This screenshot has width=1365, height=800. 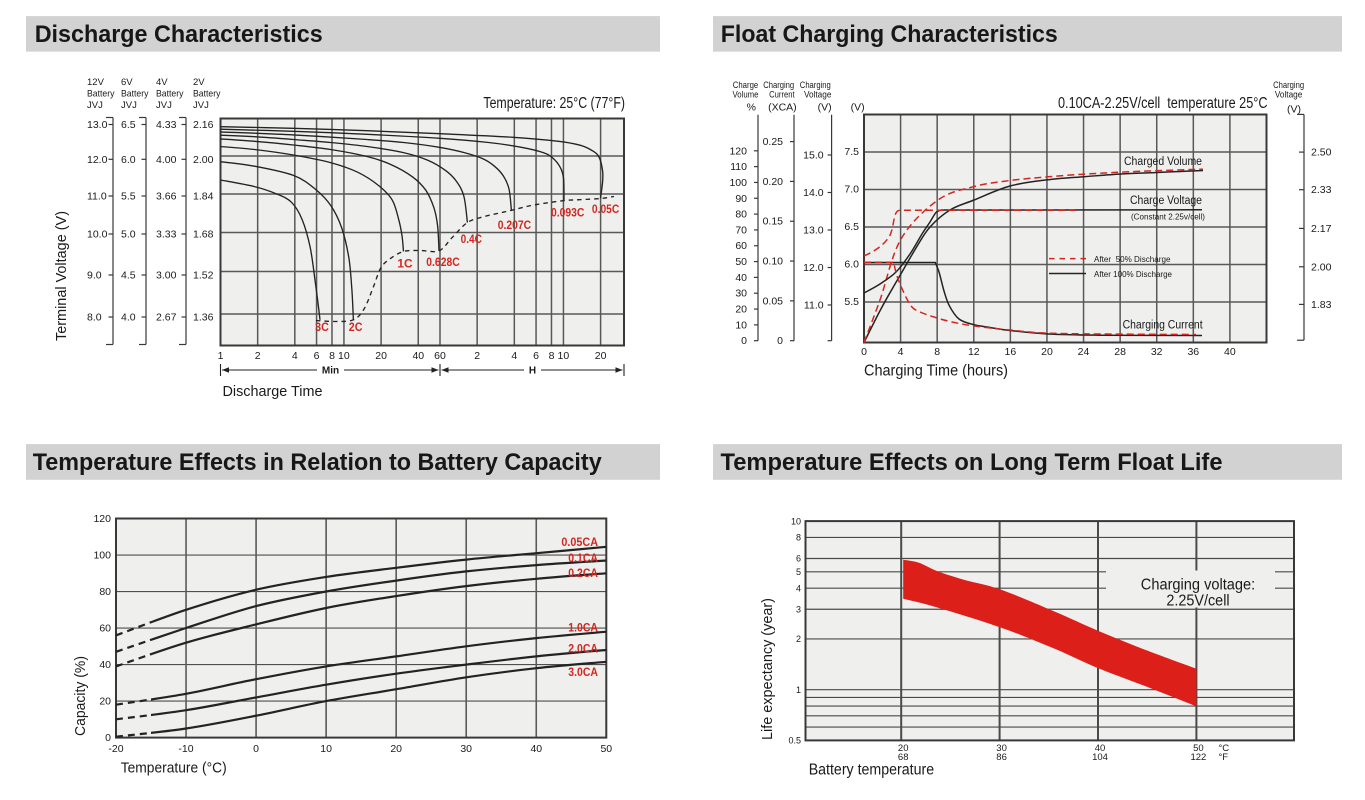 What do you see at coordinates (605, 210) in the screenshot?
I see `svg-text: 0.05C` at bounding box center [605, 210].